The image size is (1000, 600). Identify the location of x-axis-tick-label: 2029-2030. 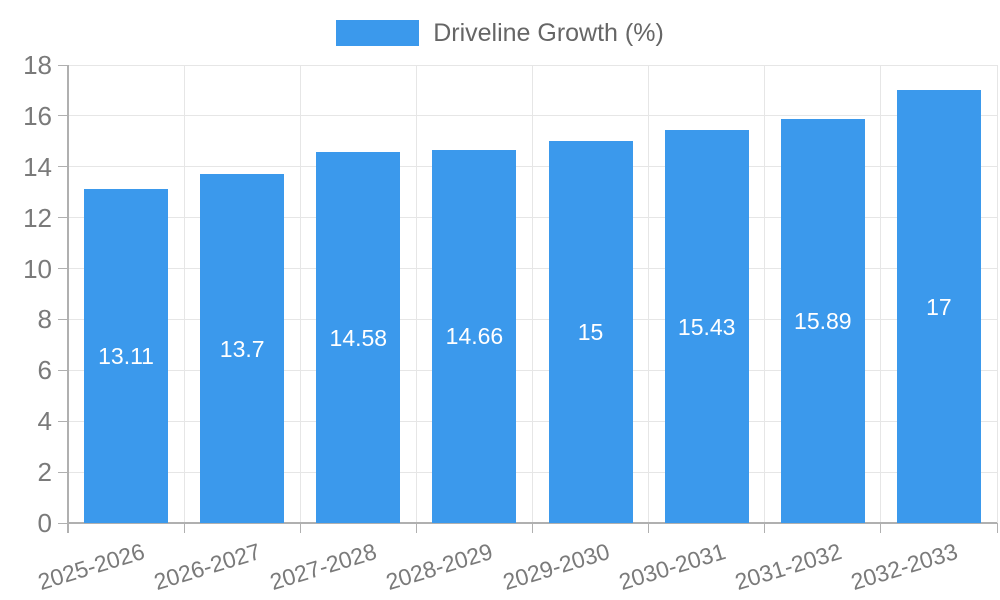
(556, 567).